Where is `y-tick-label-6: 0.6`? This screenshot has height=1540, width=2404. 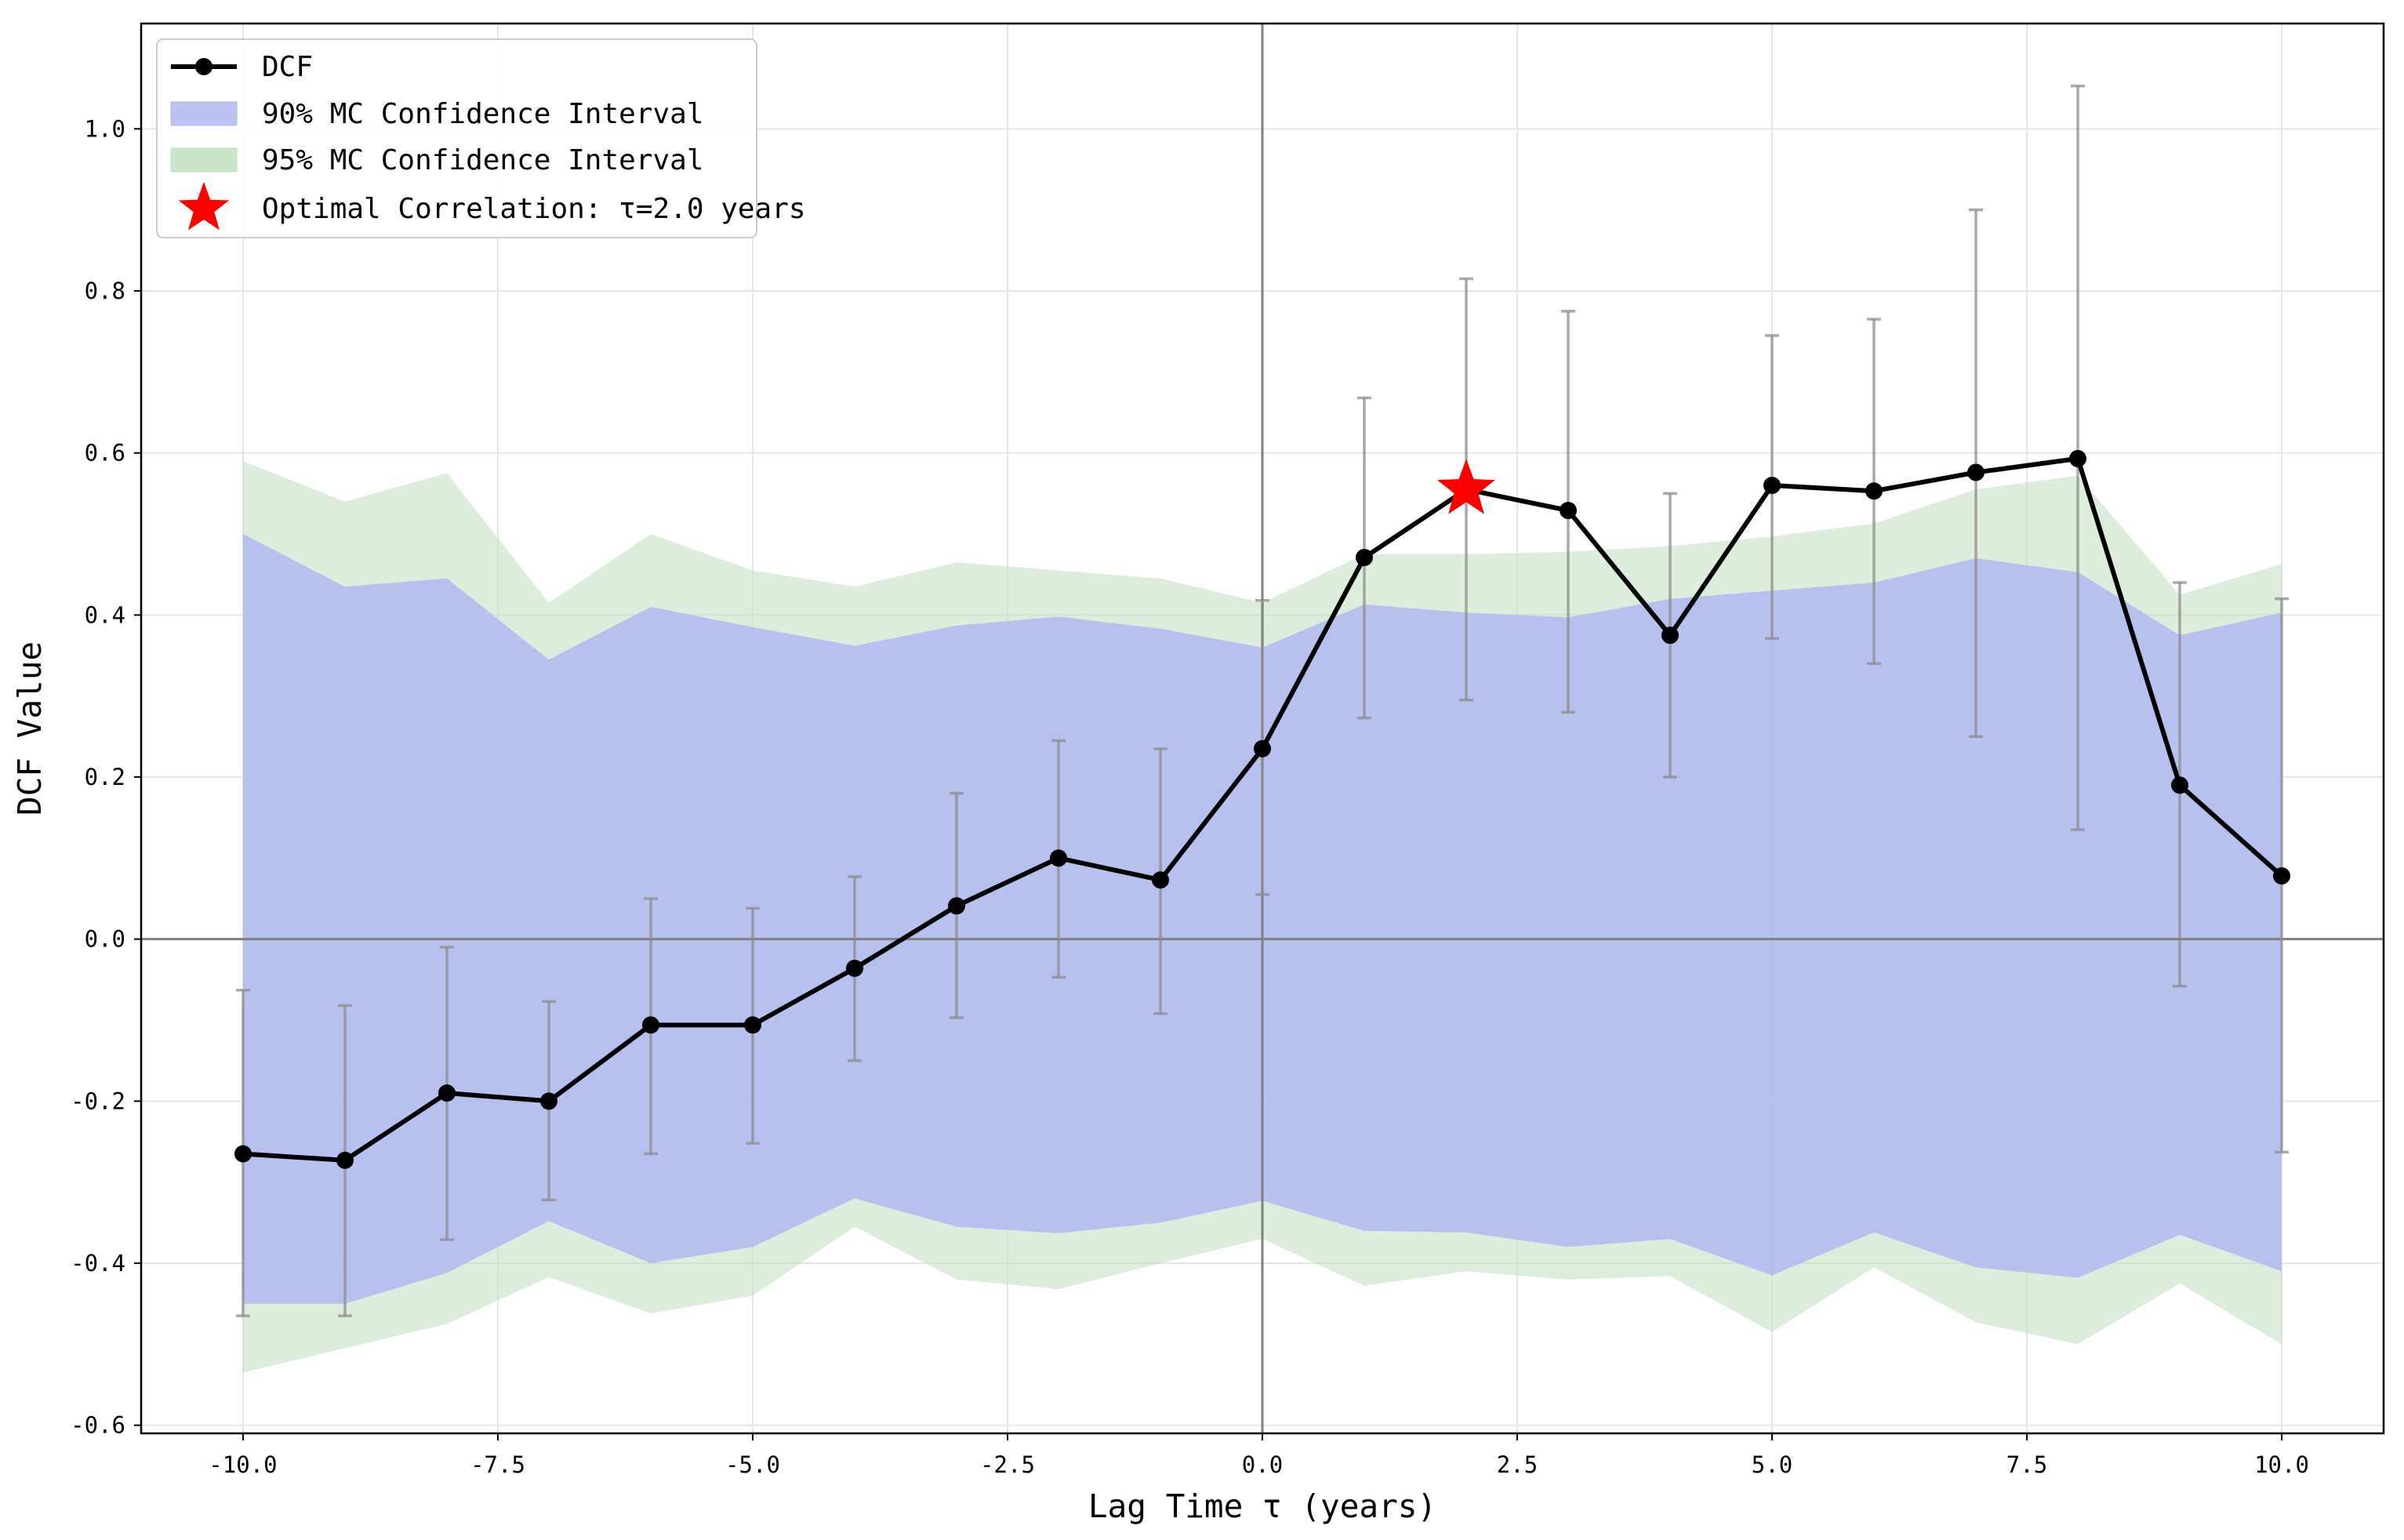 y-tick-label-6: 0.6 is located at coordinates (105, 454).